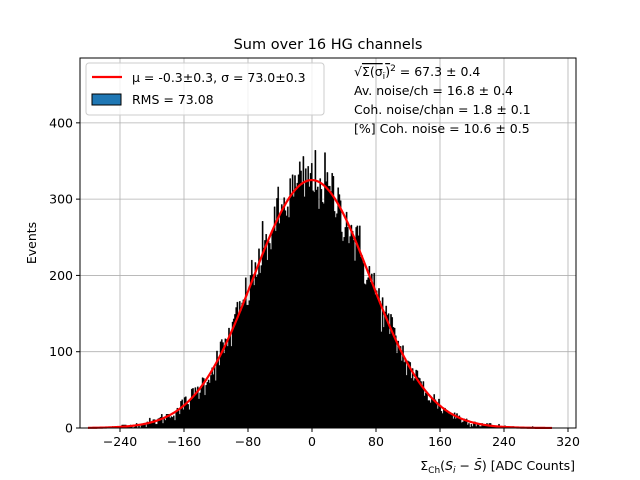 This screenshot has height=480, width=640. I want to click on y-axis-label: Events, so click(31, 243).